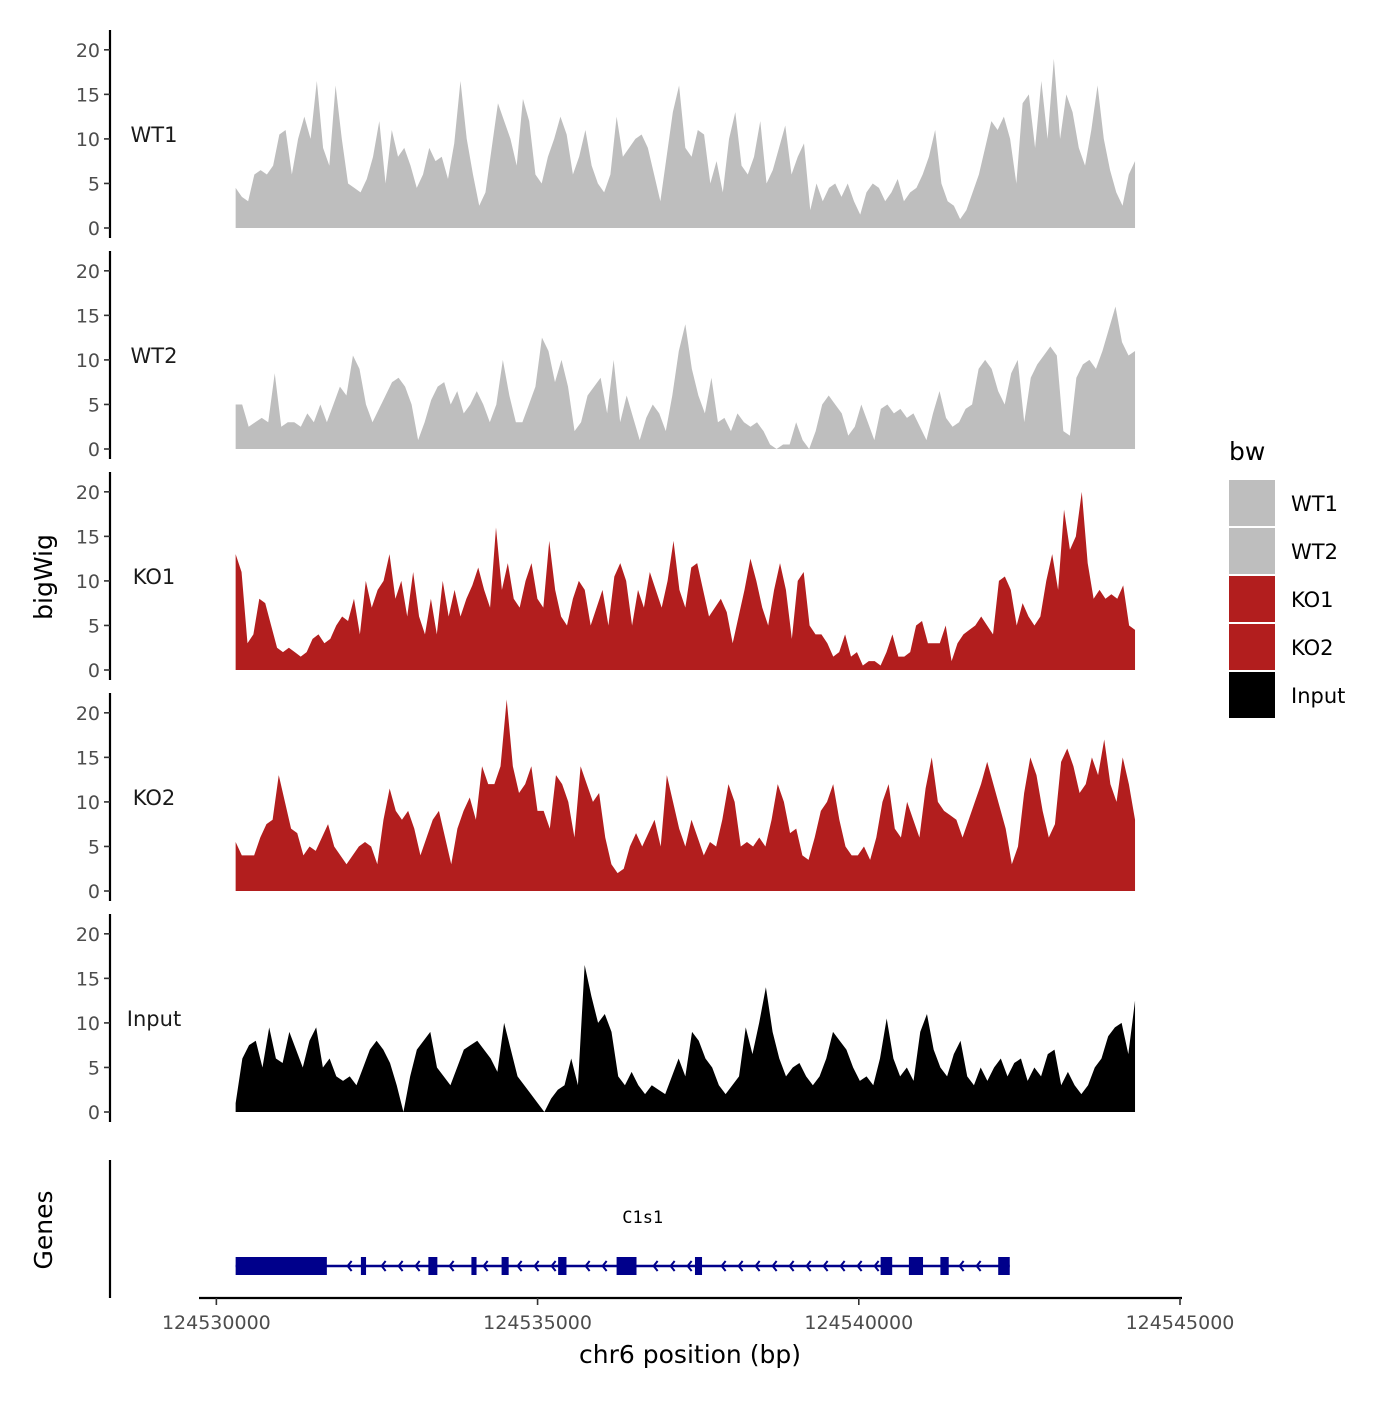  Describe the element at coordinates (685, 580) in the screenshot. I see `area-ko1` at that location.